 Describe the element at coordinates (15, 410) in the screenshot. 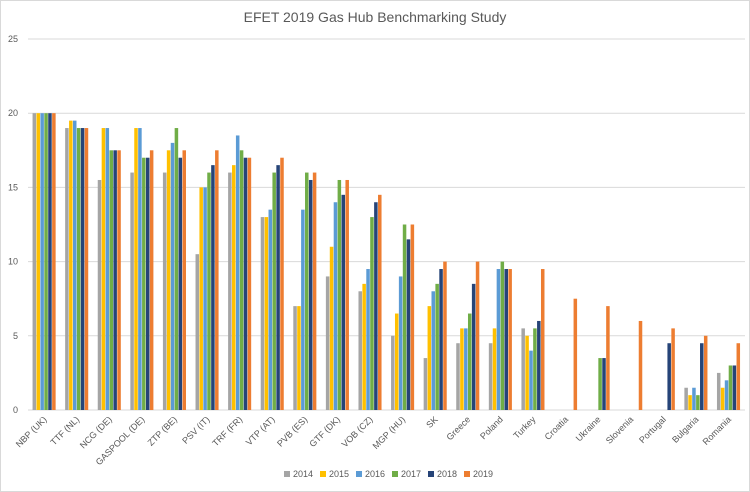

I see `y-tick-label: 0` at that location.